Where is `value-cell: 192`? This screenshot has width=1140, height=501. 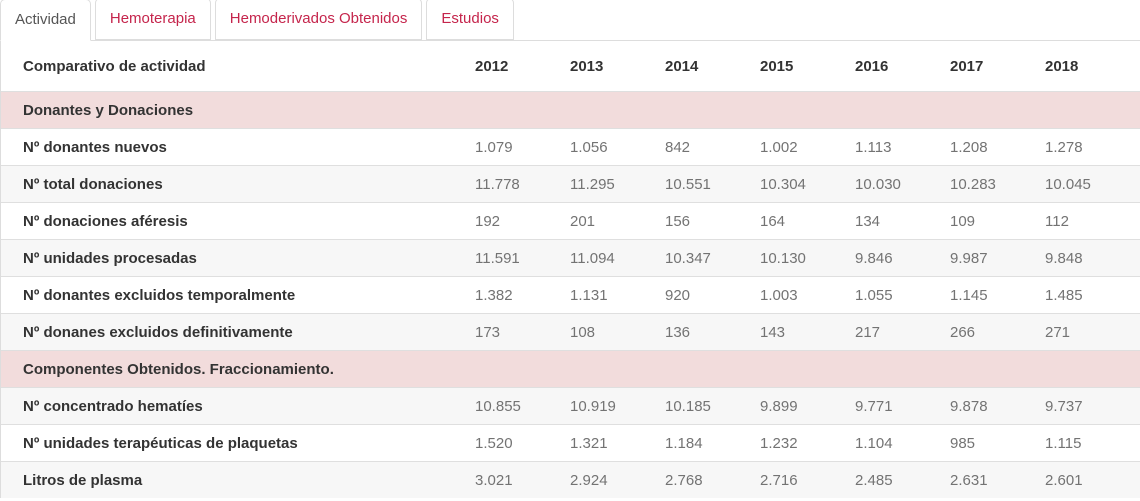 value-cell: 192 is located at coordinates (488, 221).